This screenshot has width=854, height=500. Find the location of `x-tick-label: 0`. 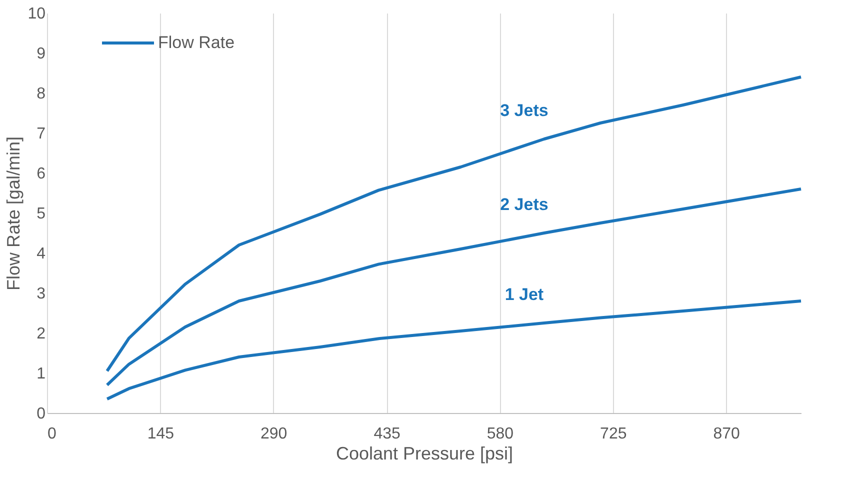

x-tick-label: 0 is located at coordinates (52, 434).